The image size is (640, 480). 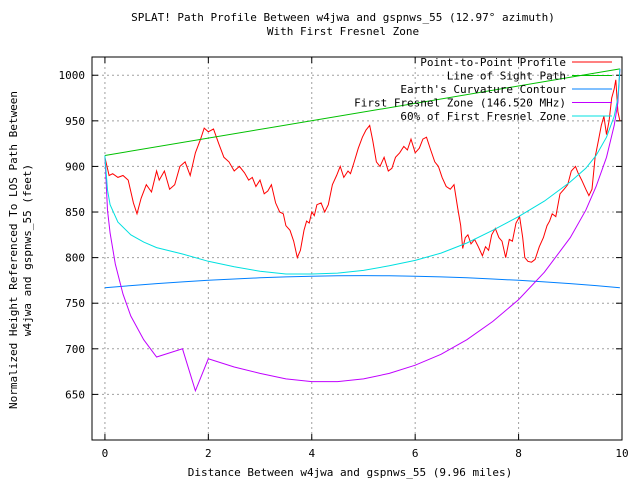 I want to click on y-axis-label-line2: w4jwa and gspnws_55 (feet), so click(x=27, y=250).